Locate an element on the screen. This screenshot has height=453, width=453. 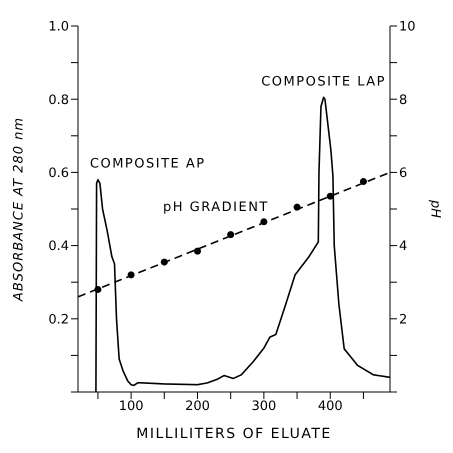
y-axis-title: ABSORBANCE AT 280 nm is located at coordinates (19, 209).